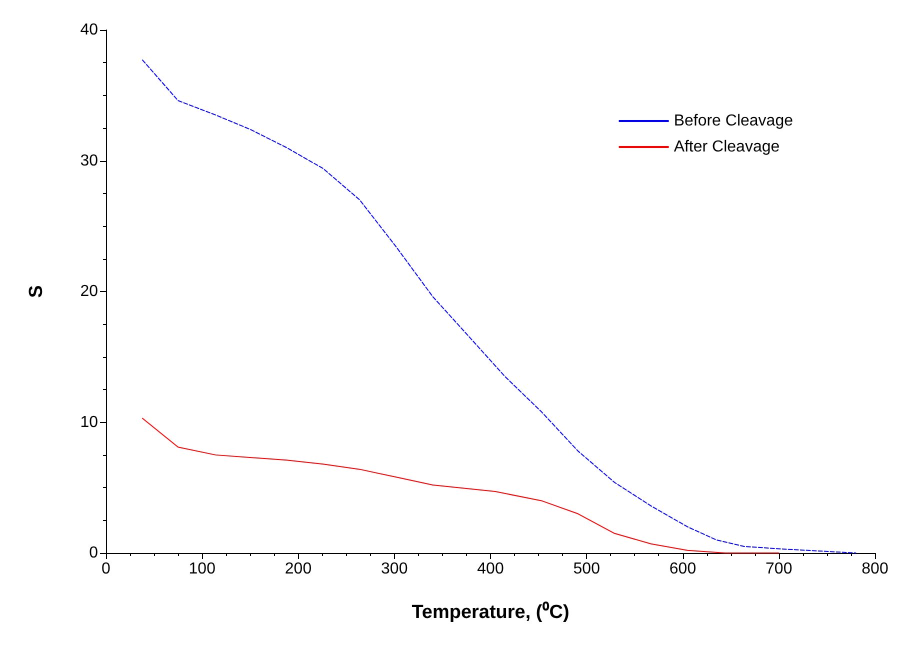 This screenshot has width=906, height=655. Describe the element at coordinates (394, 569) in the screenshot. I see `x-tick-label: 300` at that location.